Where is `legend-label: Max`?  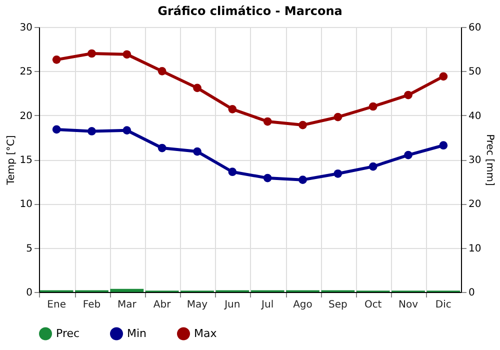 legend-label: Max is located at coordinates (206, 333).